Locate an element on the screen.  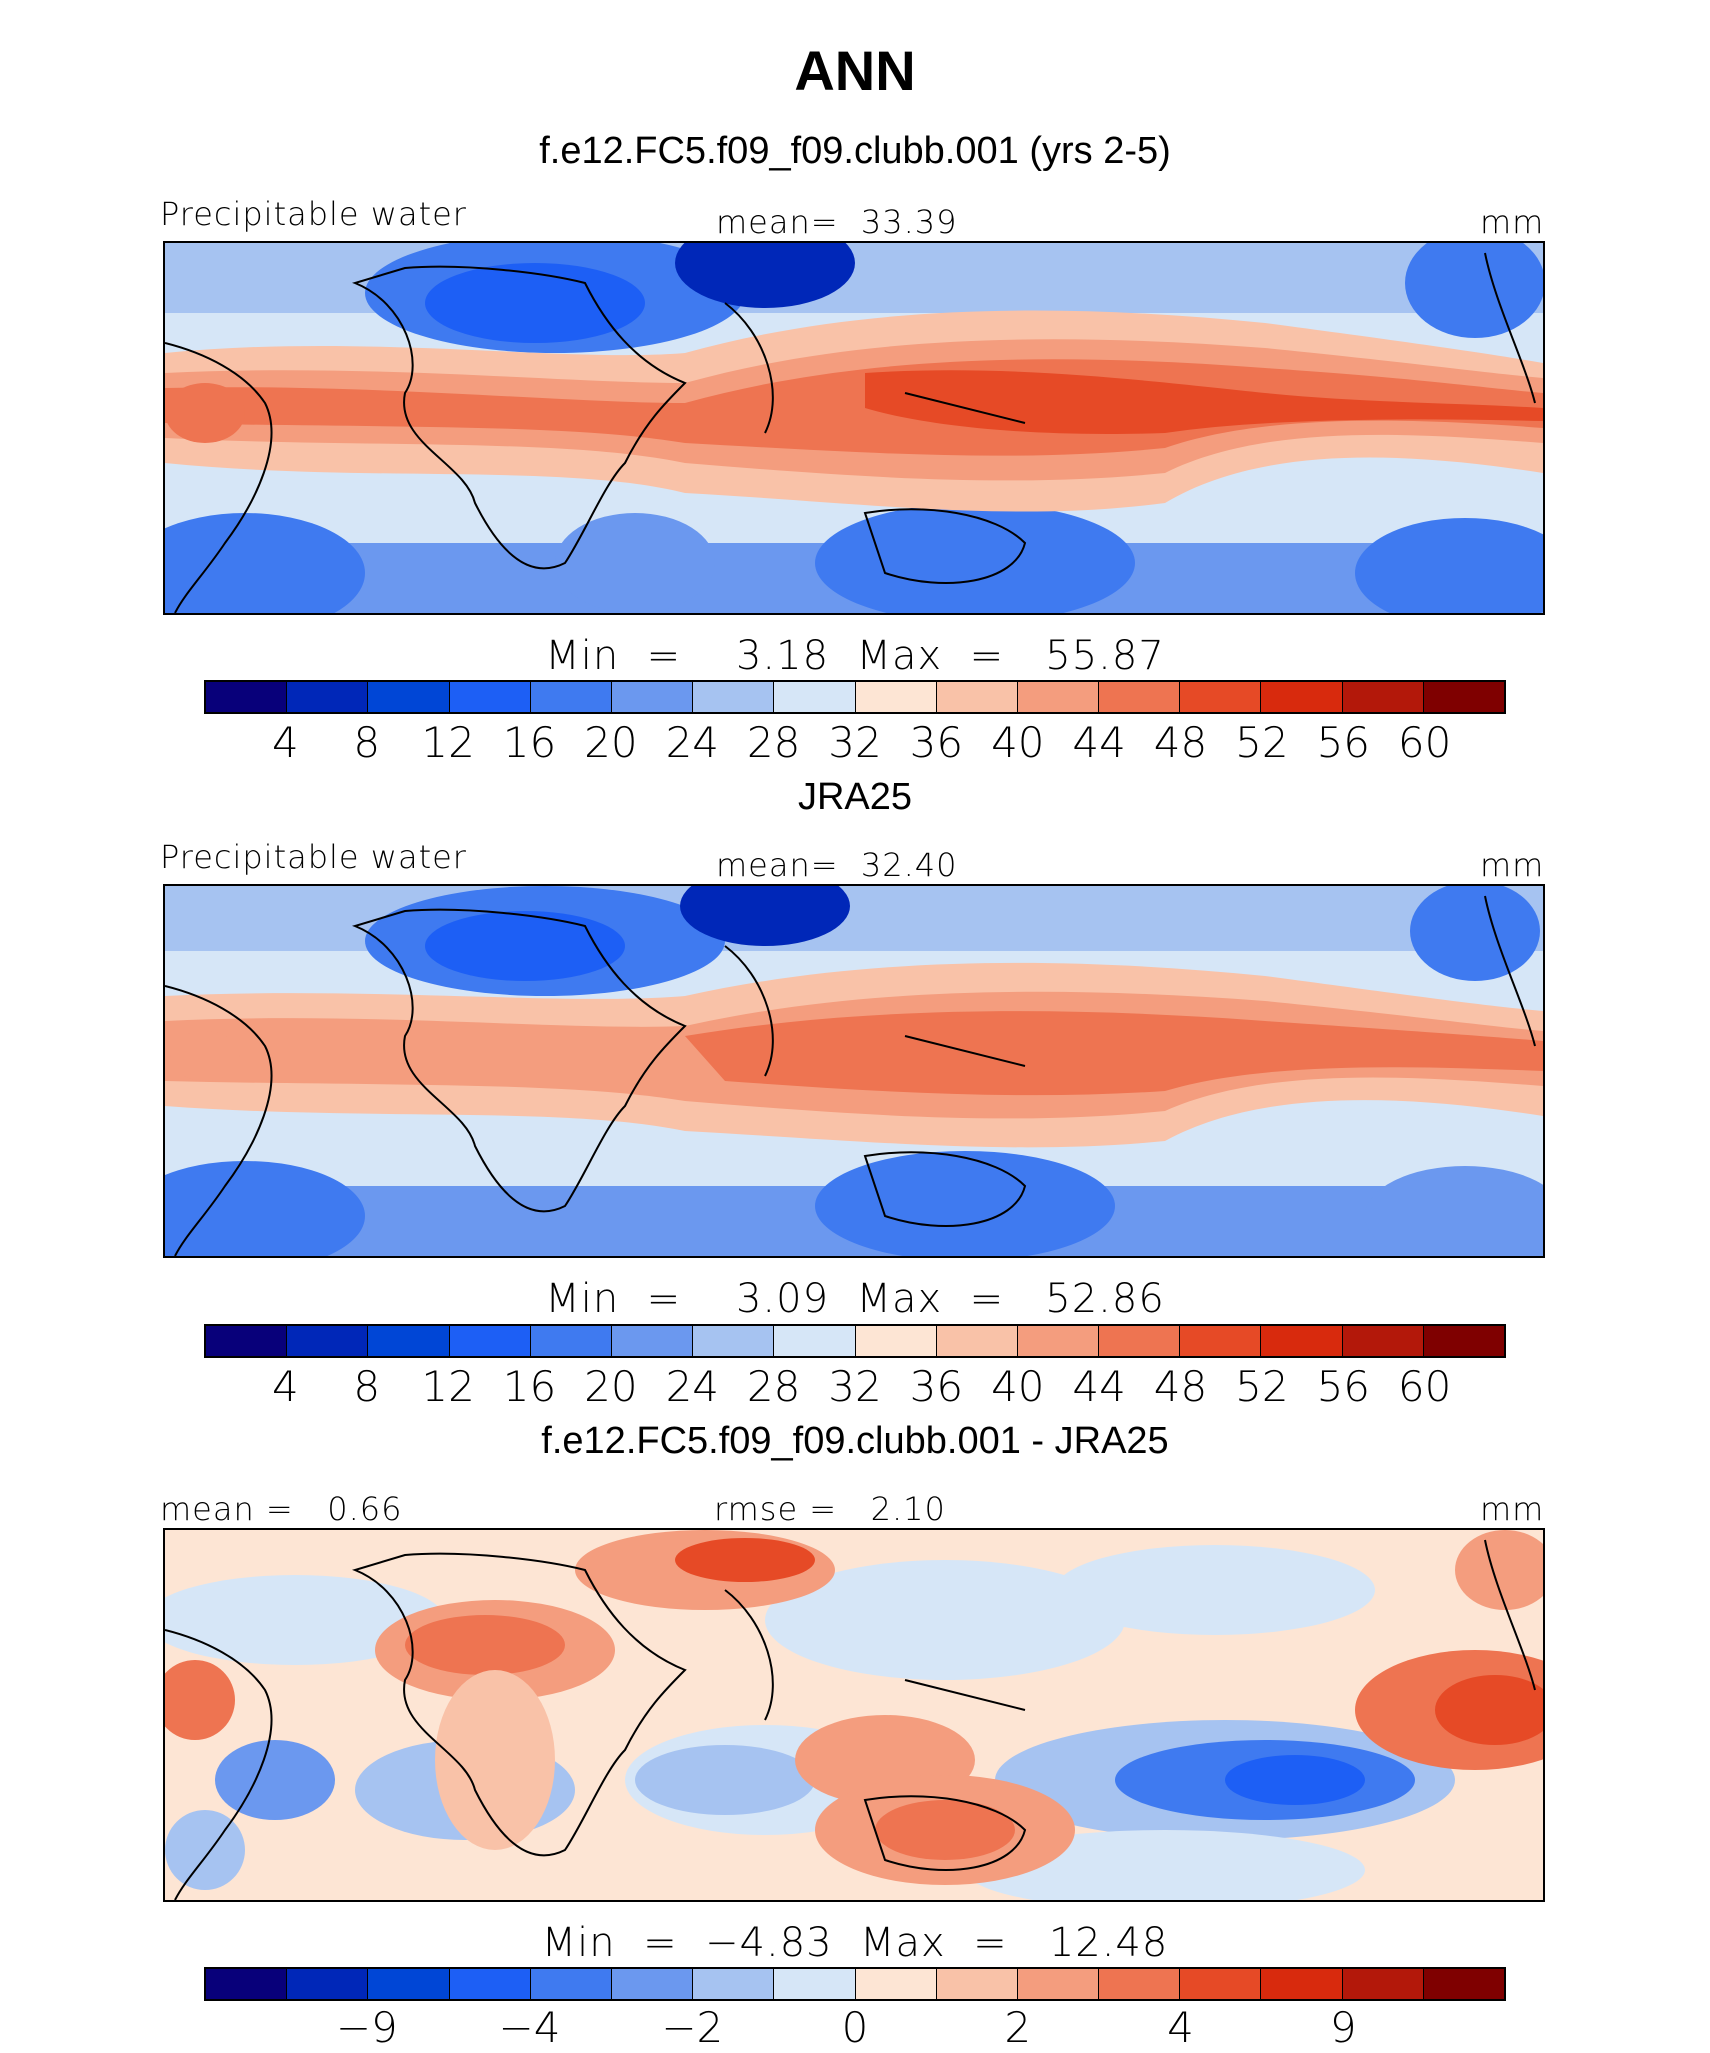
map-model is located at coordinates (854, 428).